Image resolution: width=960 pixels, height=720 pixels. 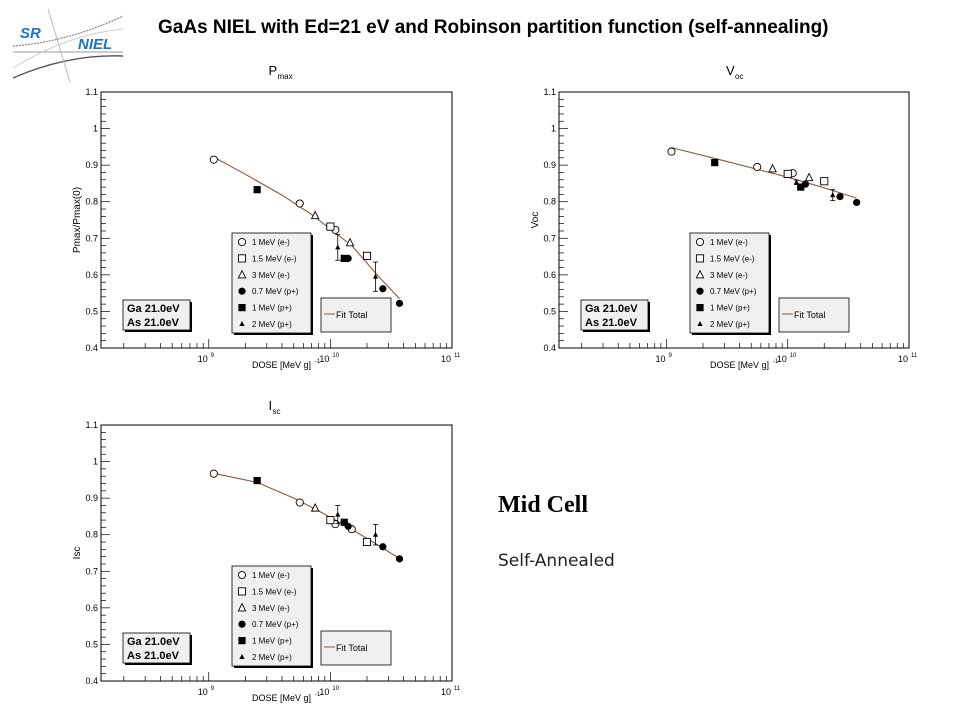 I want to click on legend-marker-open-square, so click(x=700, y=258).